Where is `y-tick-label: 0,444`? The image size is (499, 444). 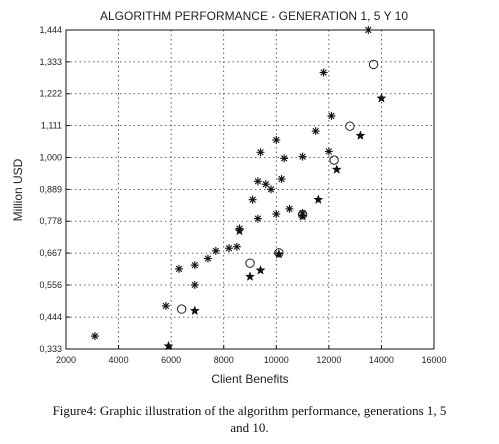
y-tick-label: 0,444 is located at coordinates (50, 317).